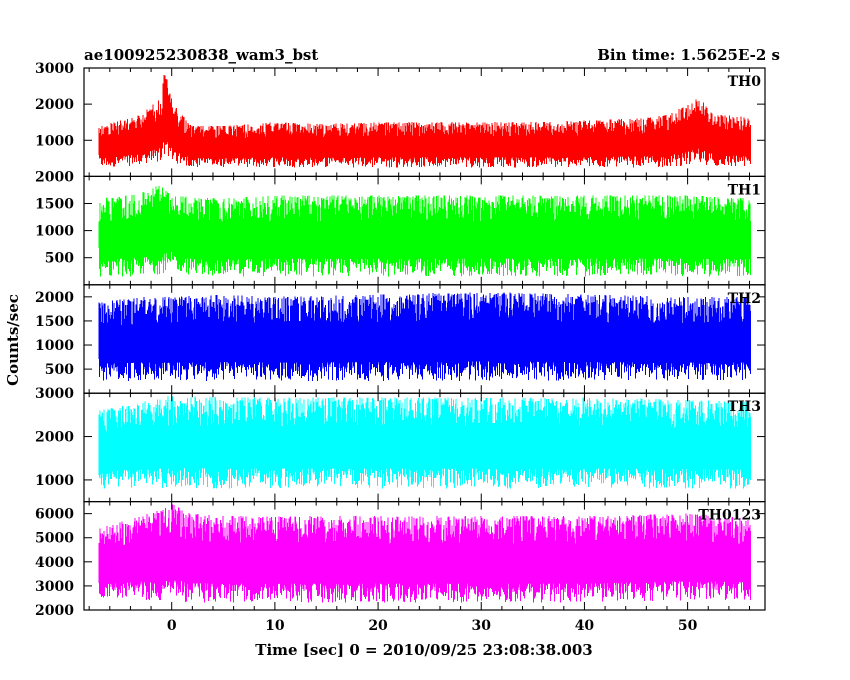 The height and width of the screenshot is (680, 850). Describe the element at coordinates (482, 626) in the screenshot. I see `x-tick-label: 30` at that location.